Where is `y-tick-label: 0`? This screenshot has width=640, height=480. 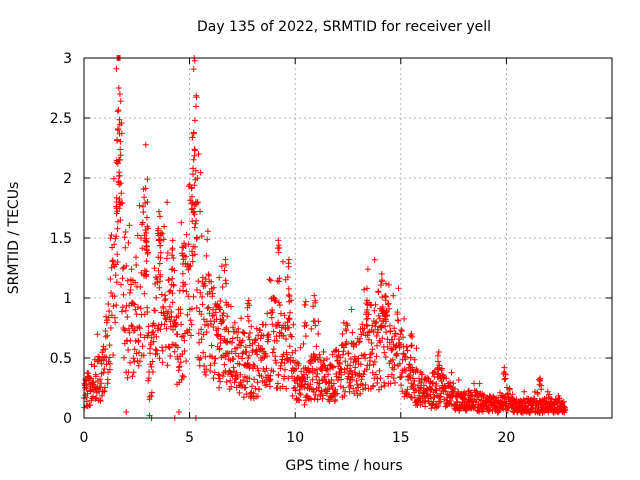
y-tick-label: 0 is located at coordinates (67, 419).